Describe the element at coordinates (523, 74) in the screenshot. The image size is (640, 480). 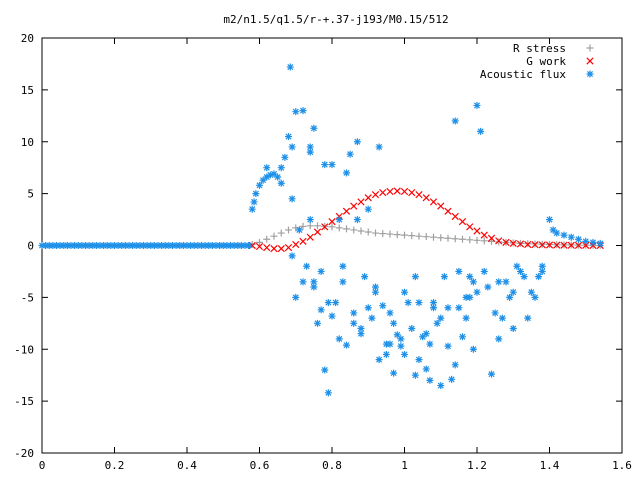
I see `legend-label-acoustic-flux: Acoustic flux` at that location.